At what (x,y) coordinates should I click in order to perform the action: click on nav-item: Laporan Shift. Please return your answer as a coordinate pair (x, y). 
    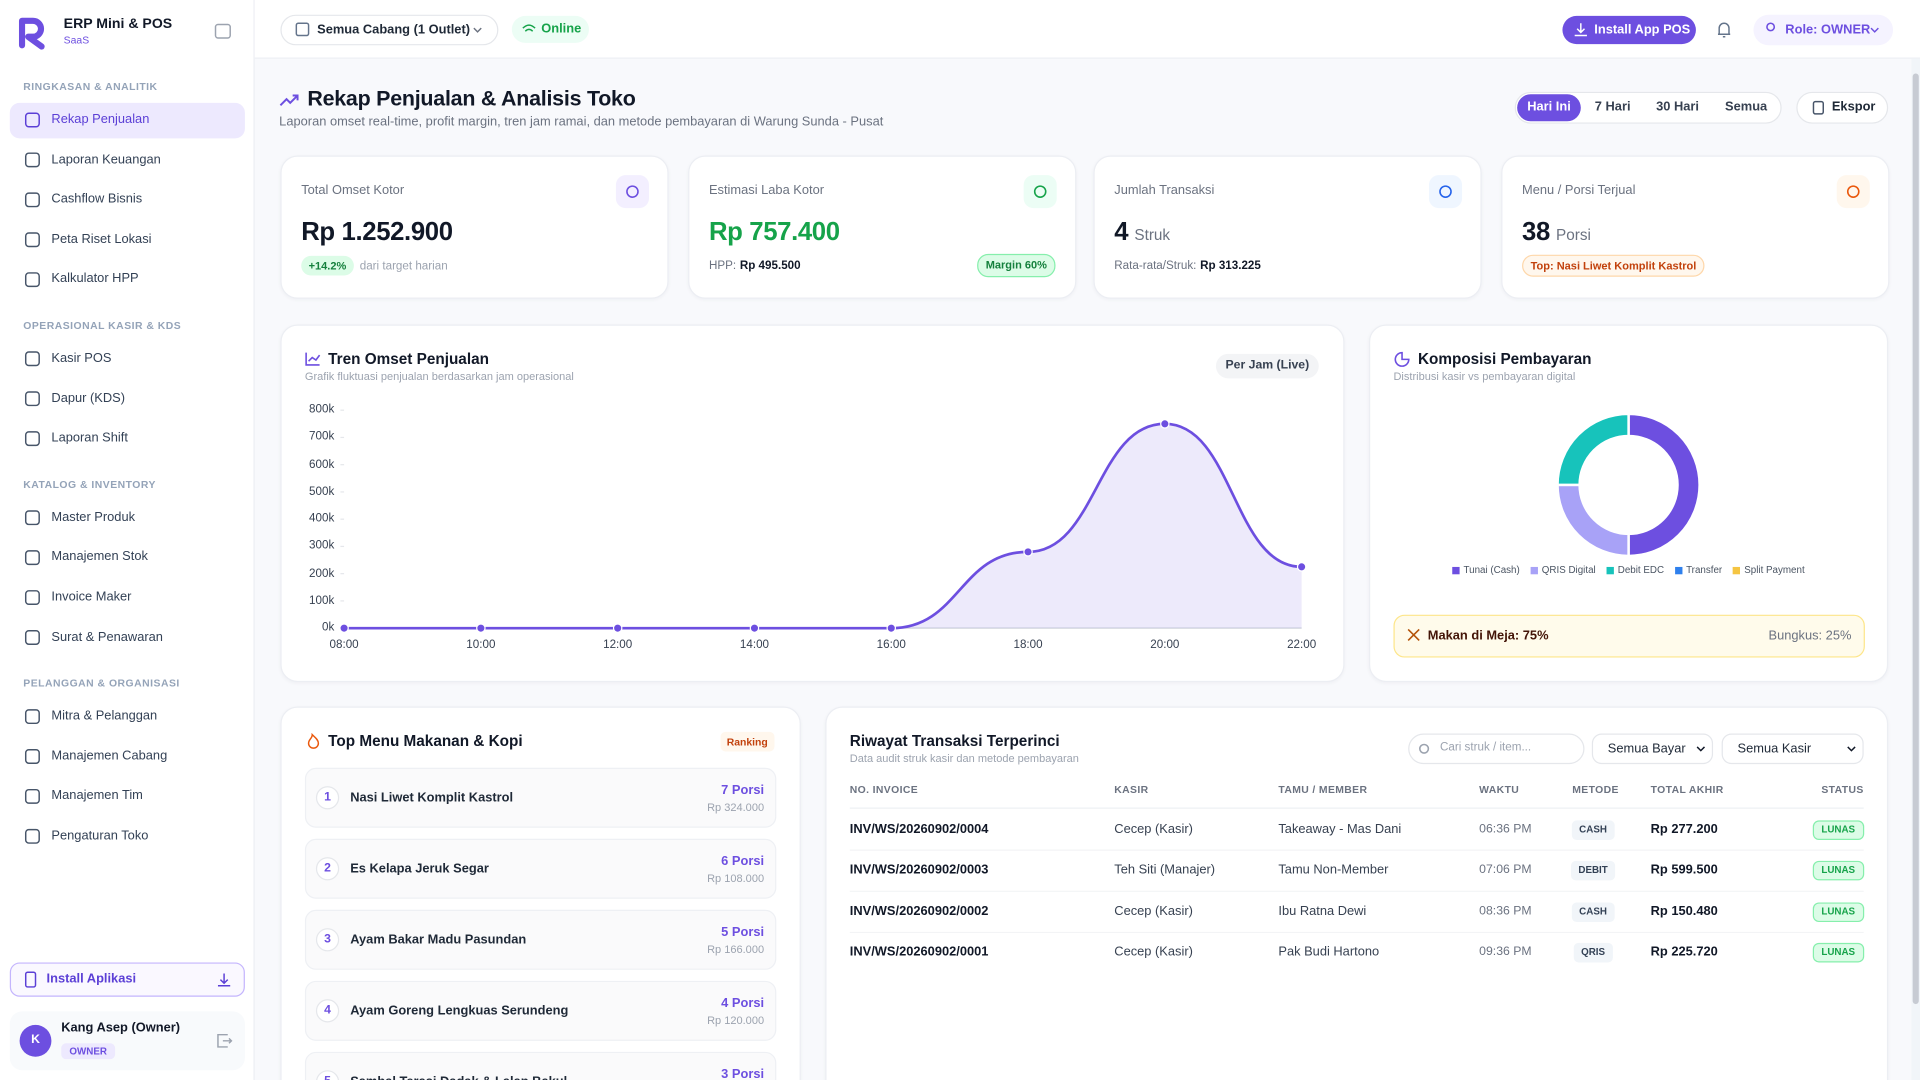
    Looking at the image, I should click on (89, 438).